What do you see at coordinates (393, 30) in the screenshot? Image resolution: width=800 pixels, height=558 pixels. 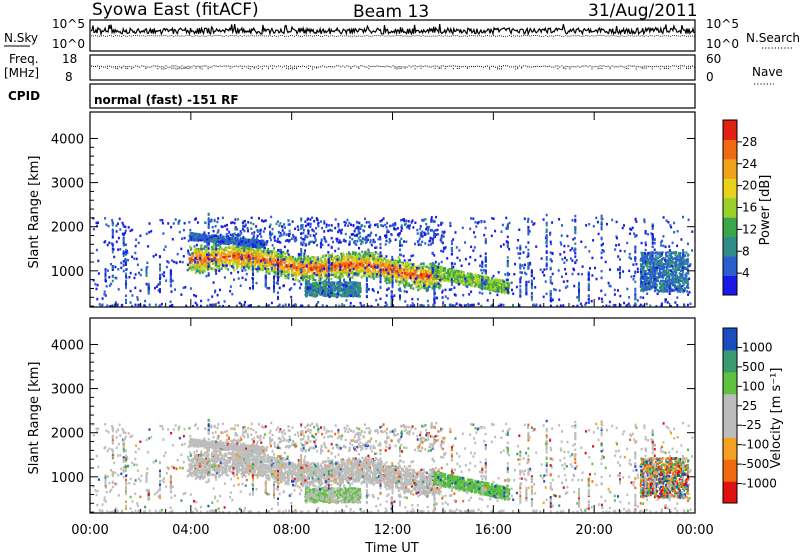 I see `nsky-trace` at bounding box center [393, 30].